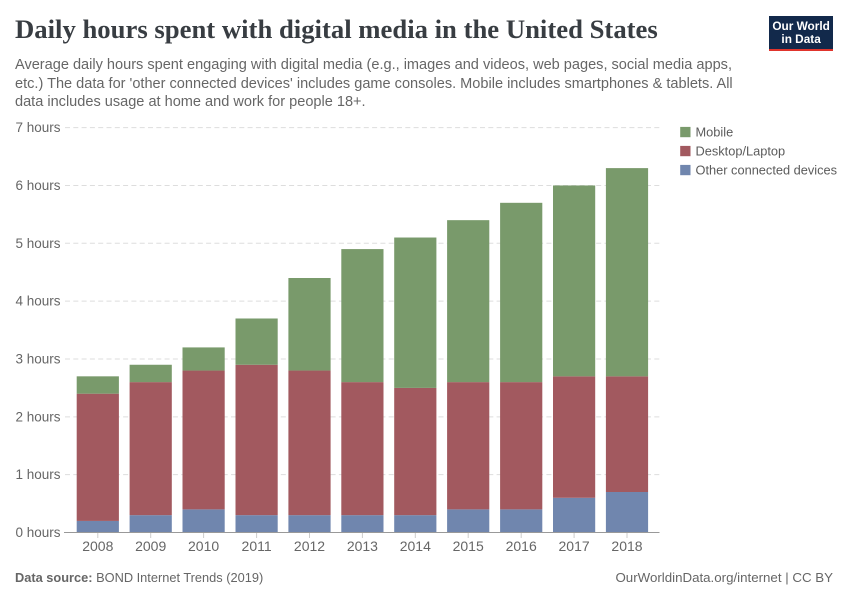 This screenshot has width=850, height=600. What do you see at coordinates (715, 131) in the screenshot?
I see `svg-text: Mobile` at bounding box center [715, 131].